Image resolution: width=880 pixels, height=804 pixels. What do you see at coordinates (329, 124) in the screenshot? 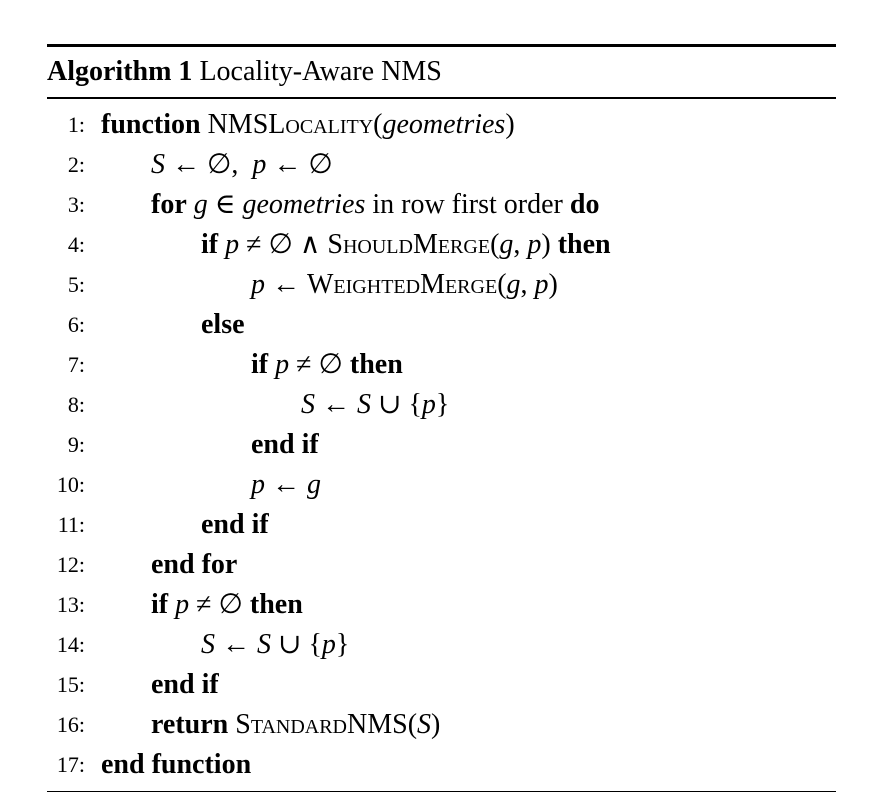
I see `procedure-name: ocality` at bounding box center [329, 124].